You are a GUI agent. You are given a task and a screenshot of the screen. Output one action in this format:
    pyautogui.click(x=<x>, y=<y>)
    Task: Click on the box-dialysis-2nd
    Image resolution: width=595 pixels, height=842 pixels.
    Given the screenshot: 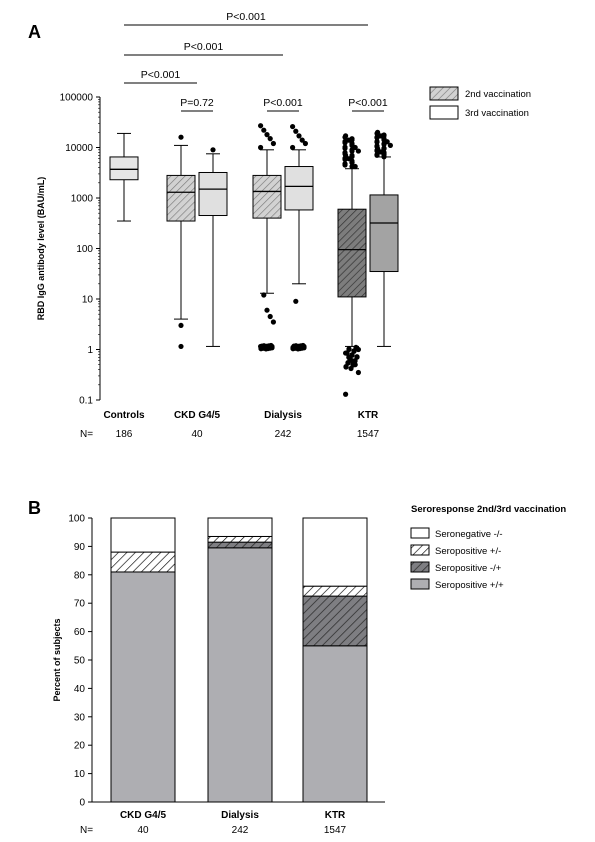 What is the action you would take?
    pyautogui.click(x=267, y=196)
    